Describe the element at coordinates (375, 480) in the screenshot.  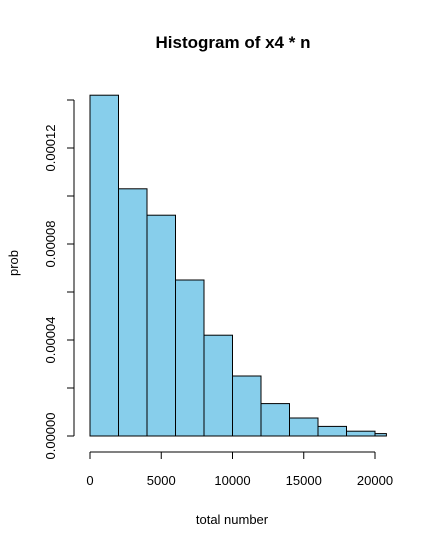
I see `x-tick-label: 20000` at that location.